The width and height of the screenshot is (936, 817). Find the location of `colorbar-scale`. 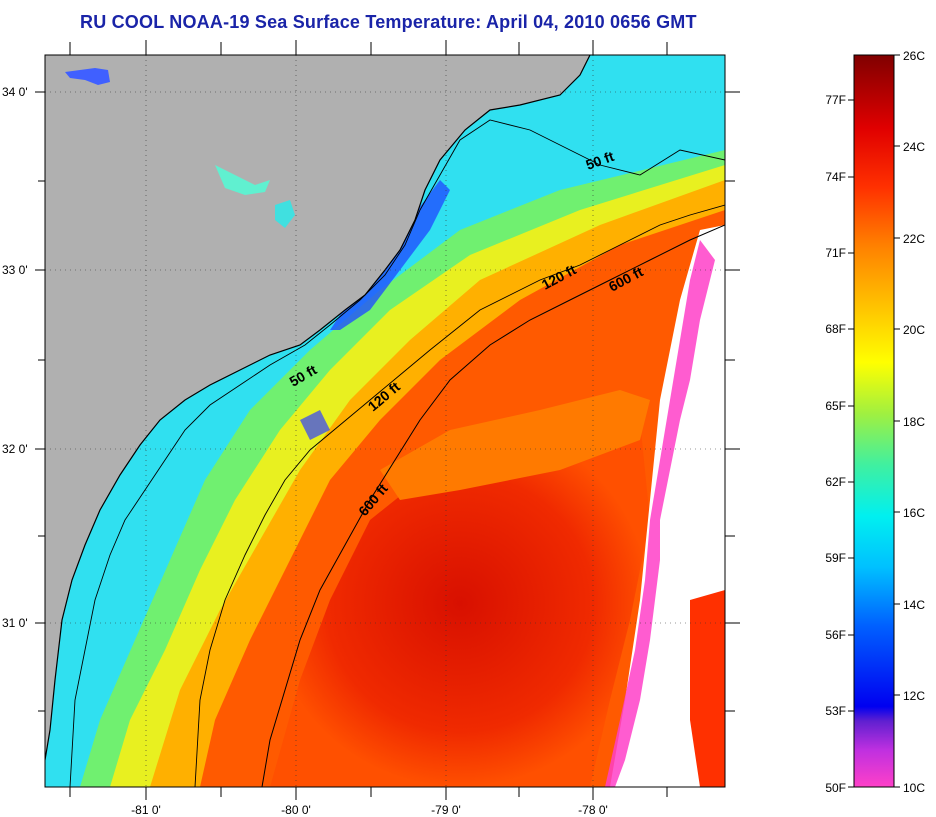

colorbar-scale is located at coordinates (874, 421).